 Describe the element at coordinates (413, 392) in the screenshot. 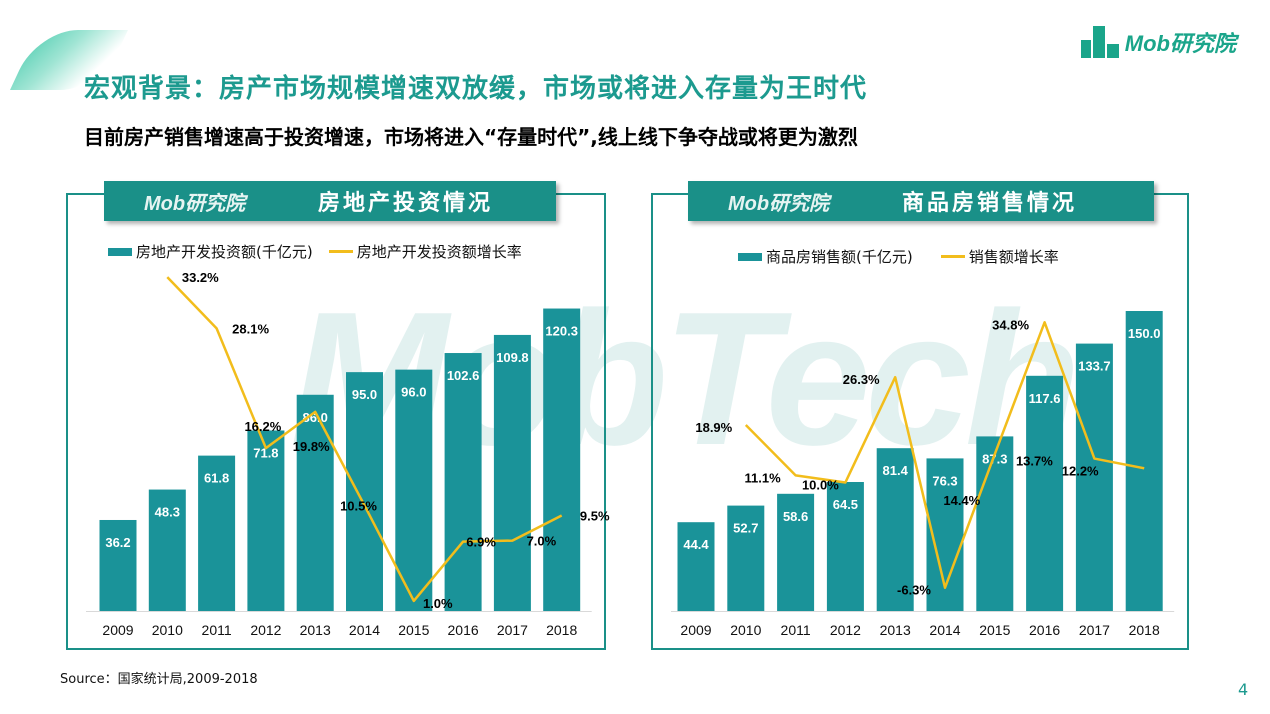

I see `bar-value-label: 96.0` at that location.